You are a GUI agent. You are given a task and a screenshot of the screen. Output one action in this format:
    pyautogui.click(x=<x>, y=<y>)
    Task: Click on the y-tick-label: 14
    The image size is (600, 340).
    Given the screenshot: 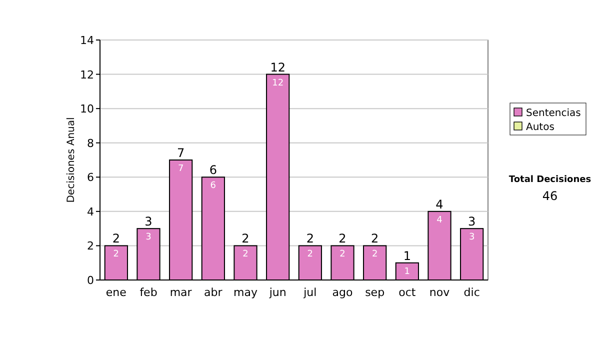 What is the action you would take?
    pyautogui.click(x=87, y=40)
    